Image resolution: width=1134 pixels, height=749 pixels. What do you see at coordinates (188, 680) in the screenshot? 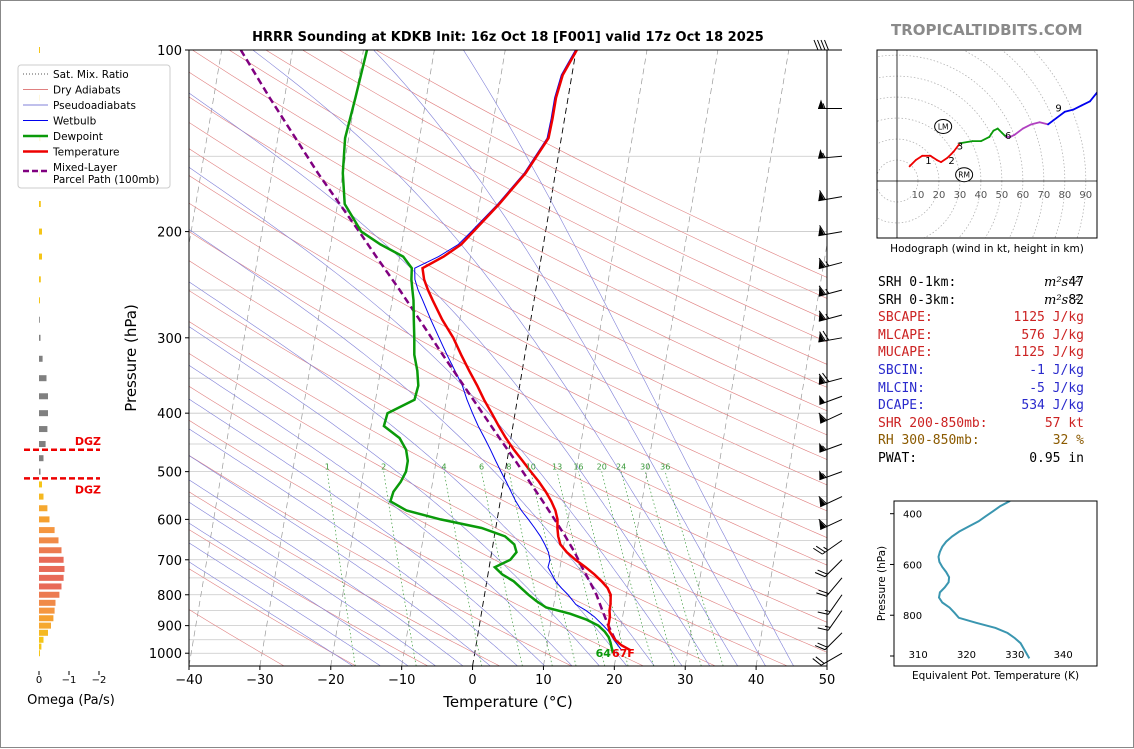
I see `x-tick-label: −40` at bounding box center [188, 680].